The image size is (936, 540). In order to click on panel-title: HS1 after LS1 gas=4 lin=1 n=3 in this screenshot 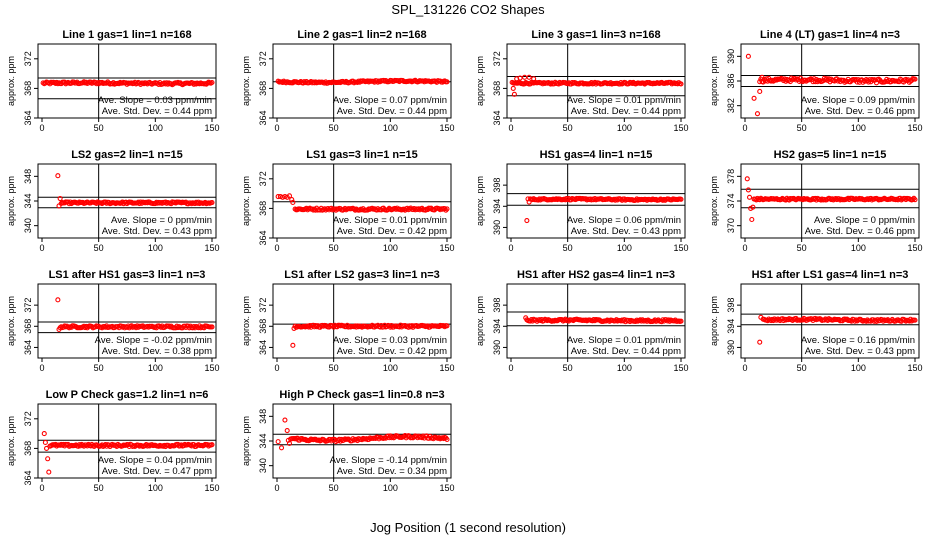, I will do `click(830, 275)`.